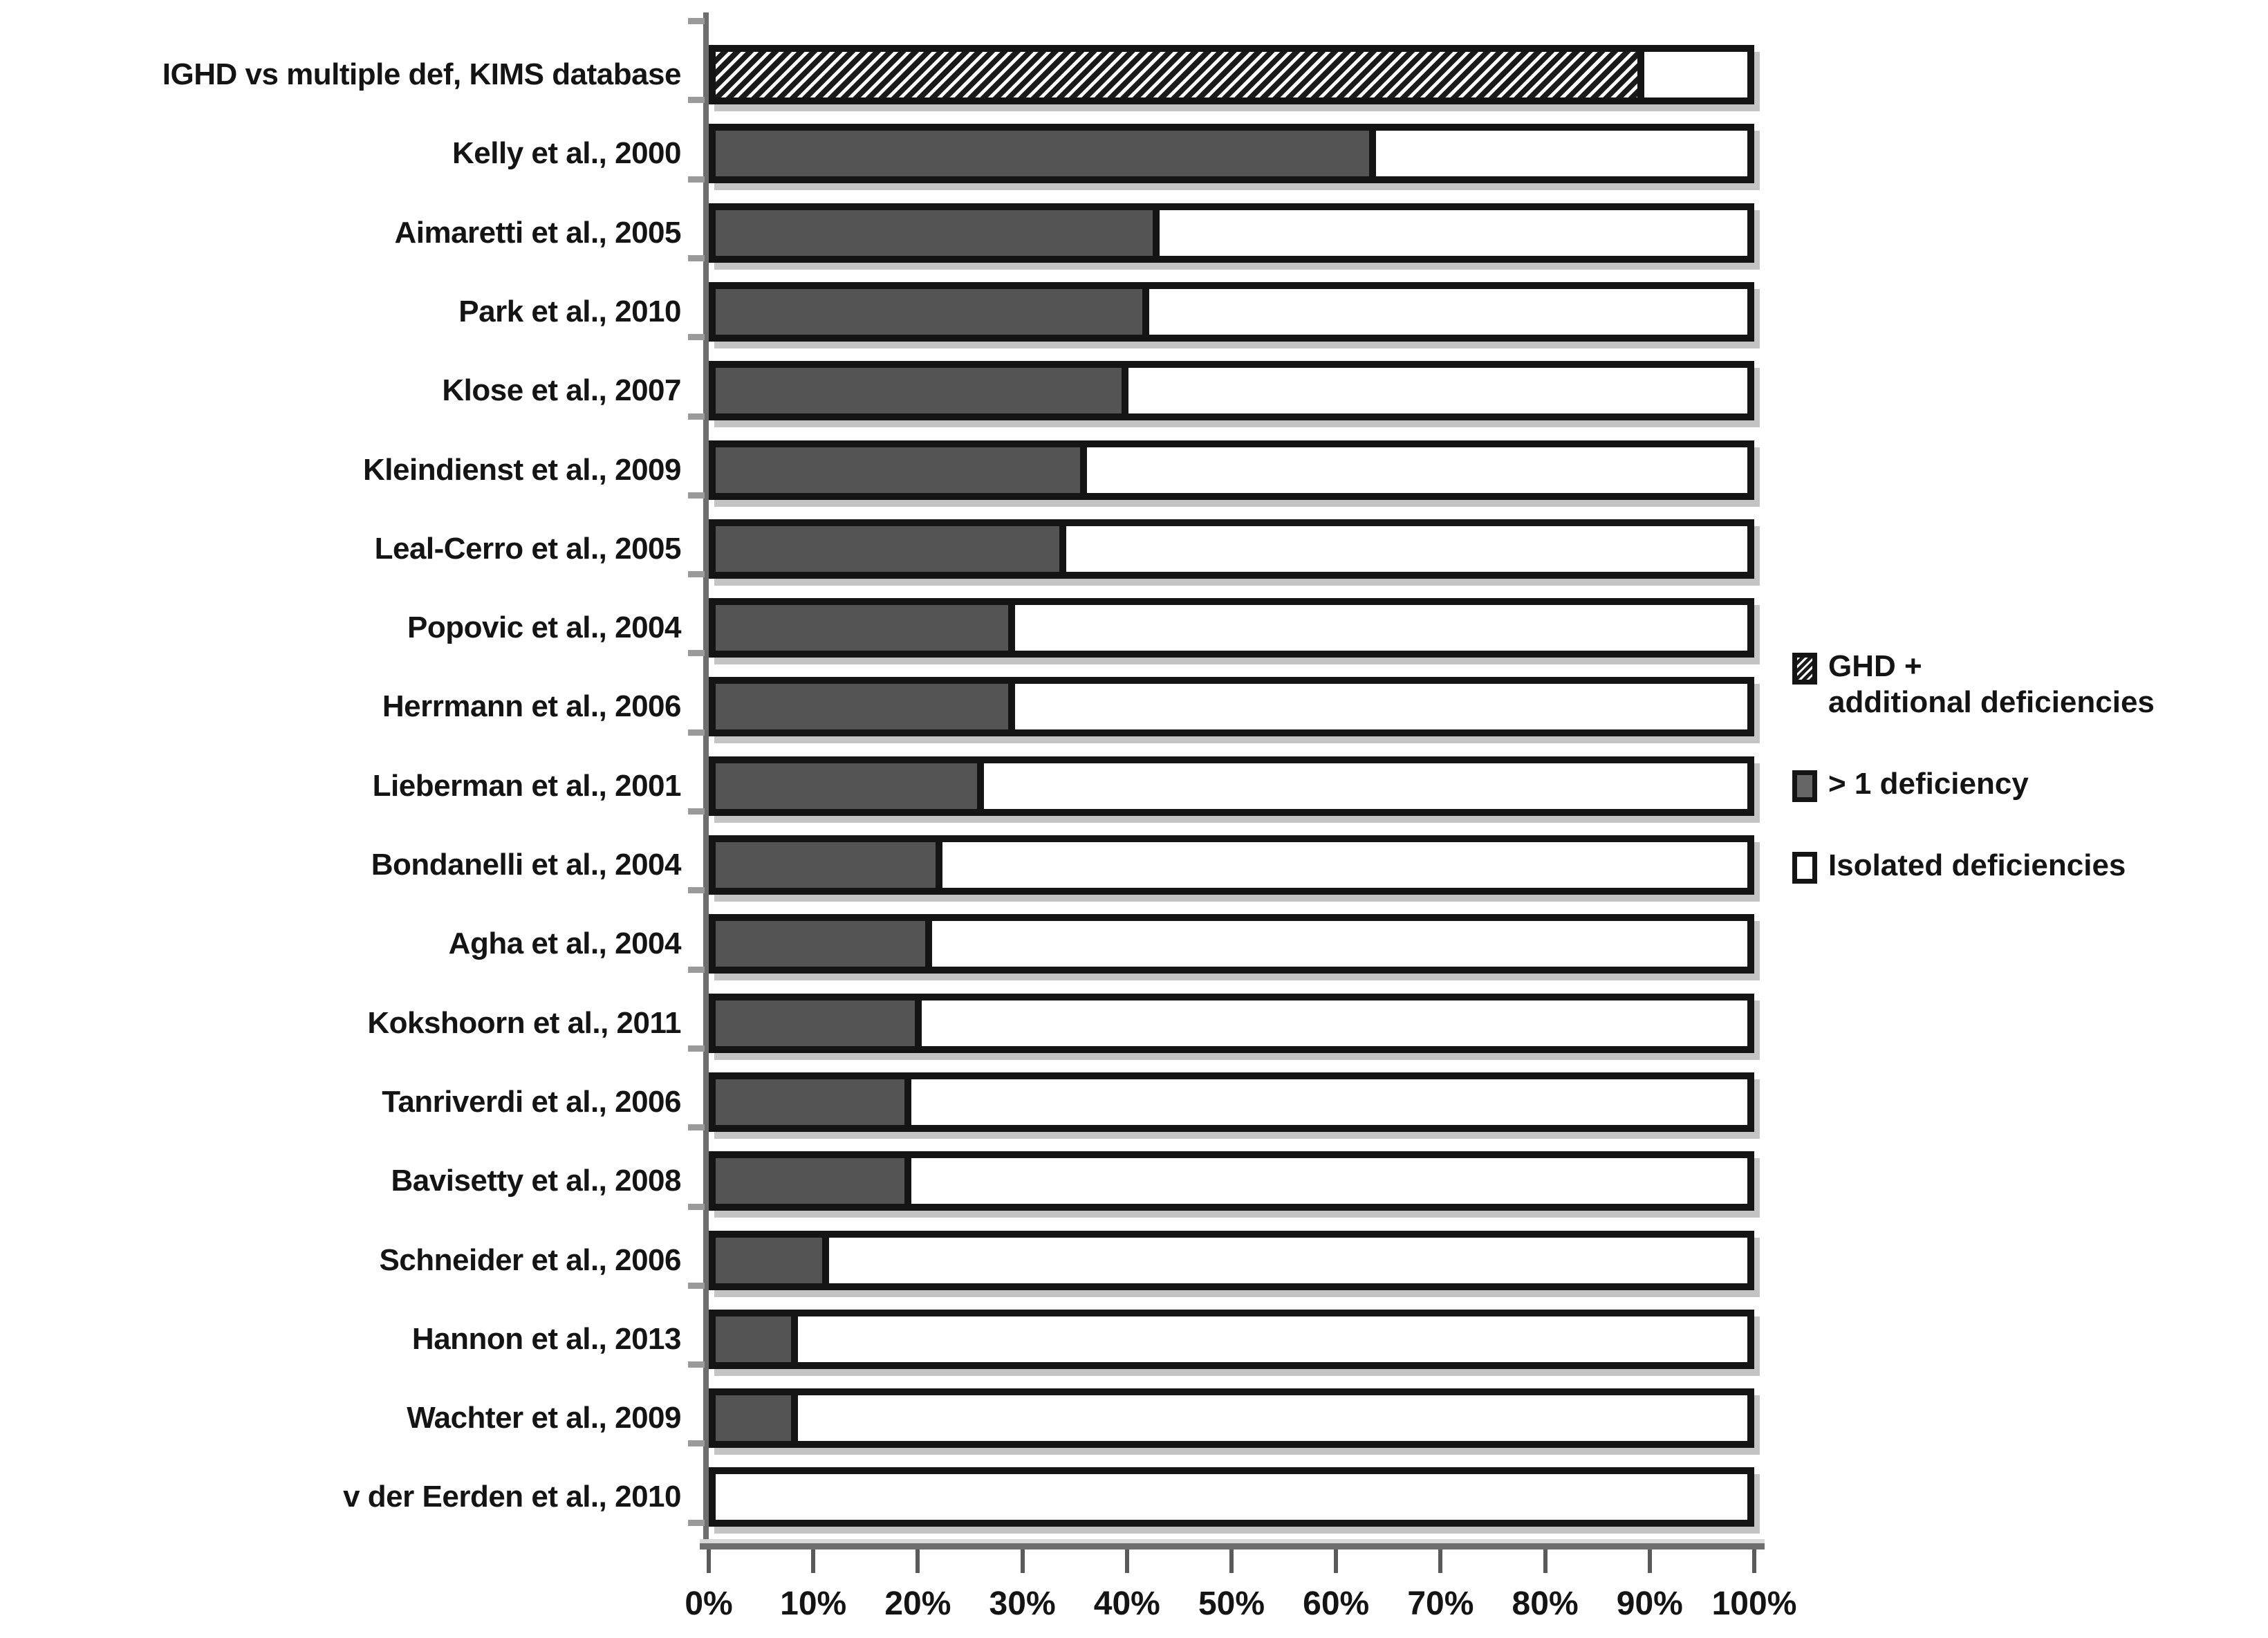  What do you see at coordinates (1022, 1603) in the screenshot?
I see `x-tick-label: 30%` at bounding box center [1022, 1603].